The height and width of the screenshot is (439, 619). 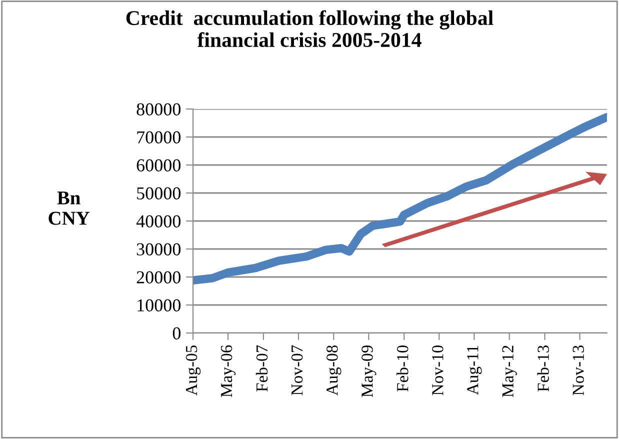 What do you see at coordinates (369, 371) in the screenshot?
I see `x-tick-label: May-09` at bounding box center [369, 371].